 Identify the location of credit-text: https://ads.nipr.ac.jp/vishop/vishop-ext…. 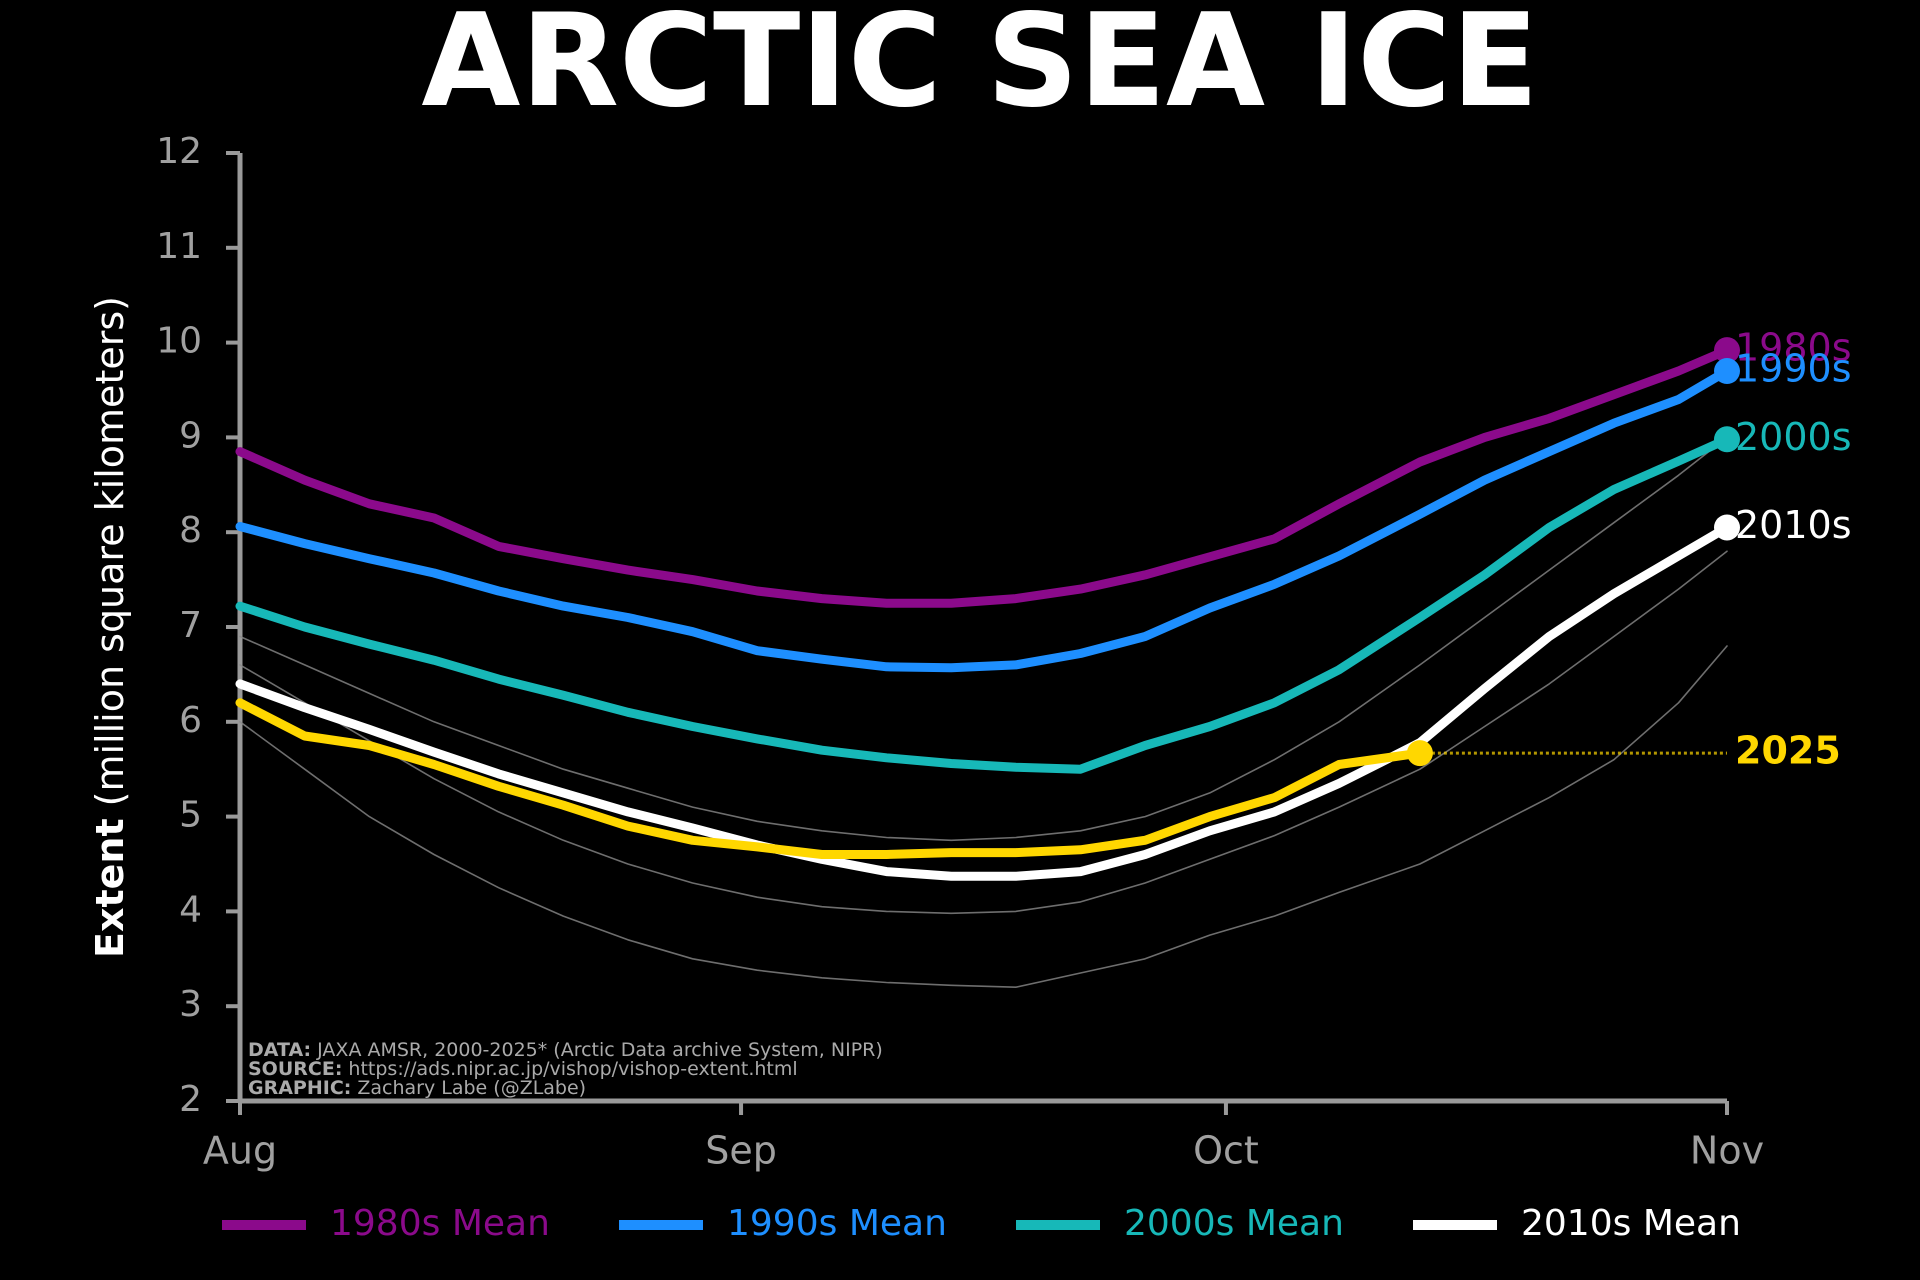
(572, 1069).